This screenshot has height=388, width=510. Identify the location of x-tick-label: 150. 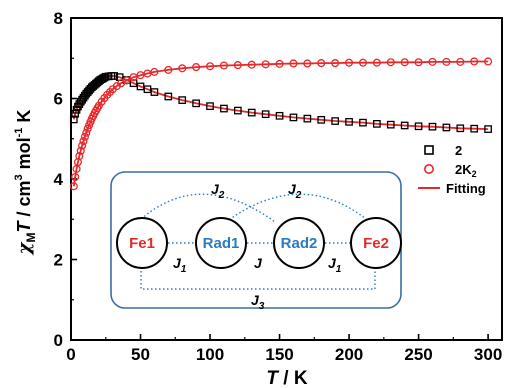
(279, 354).